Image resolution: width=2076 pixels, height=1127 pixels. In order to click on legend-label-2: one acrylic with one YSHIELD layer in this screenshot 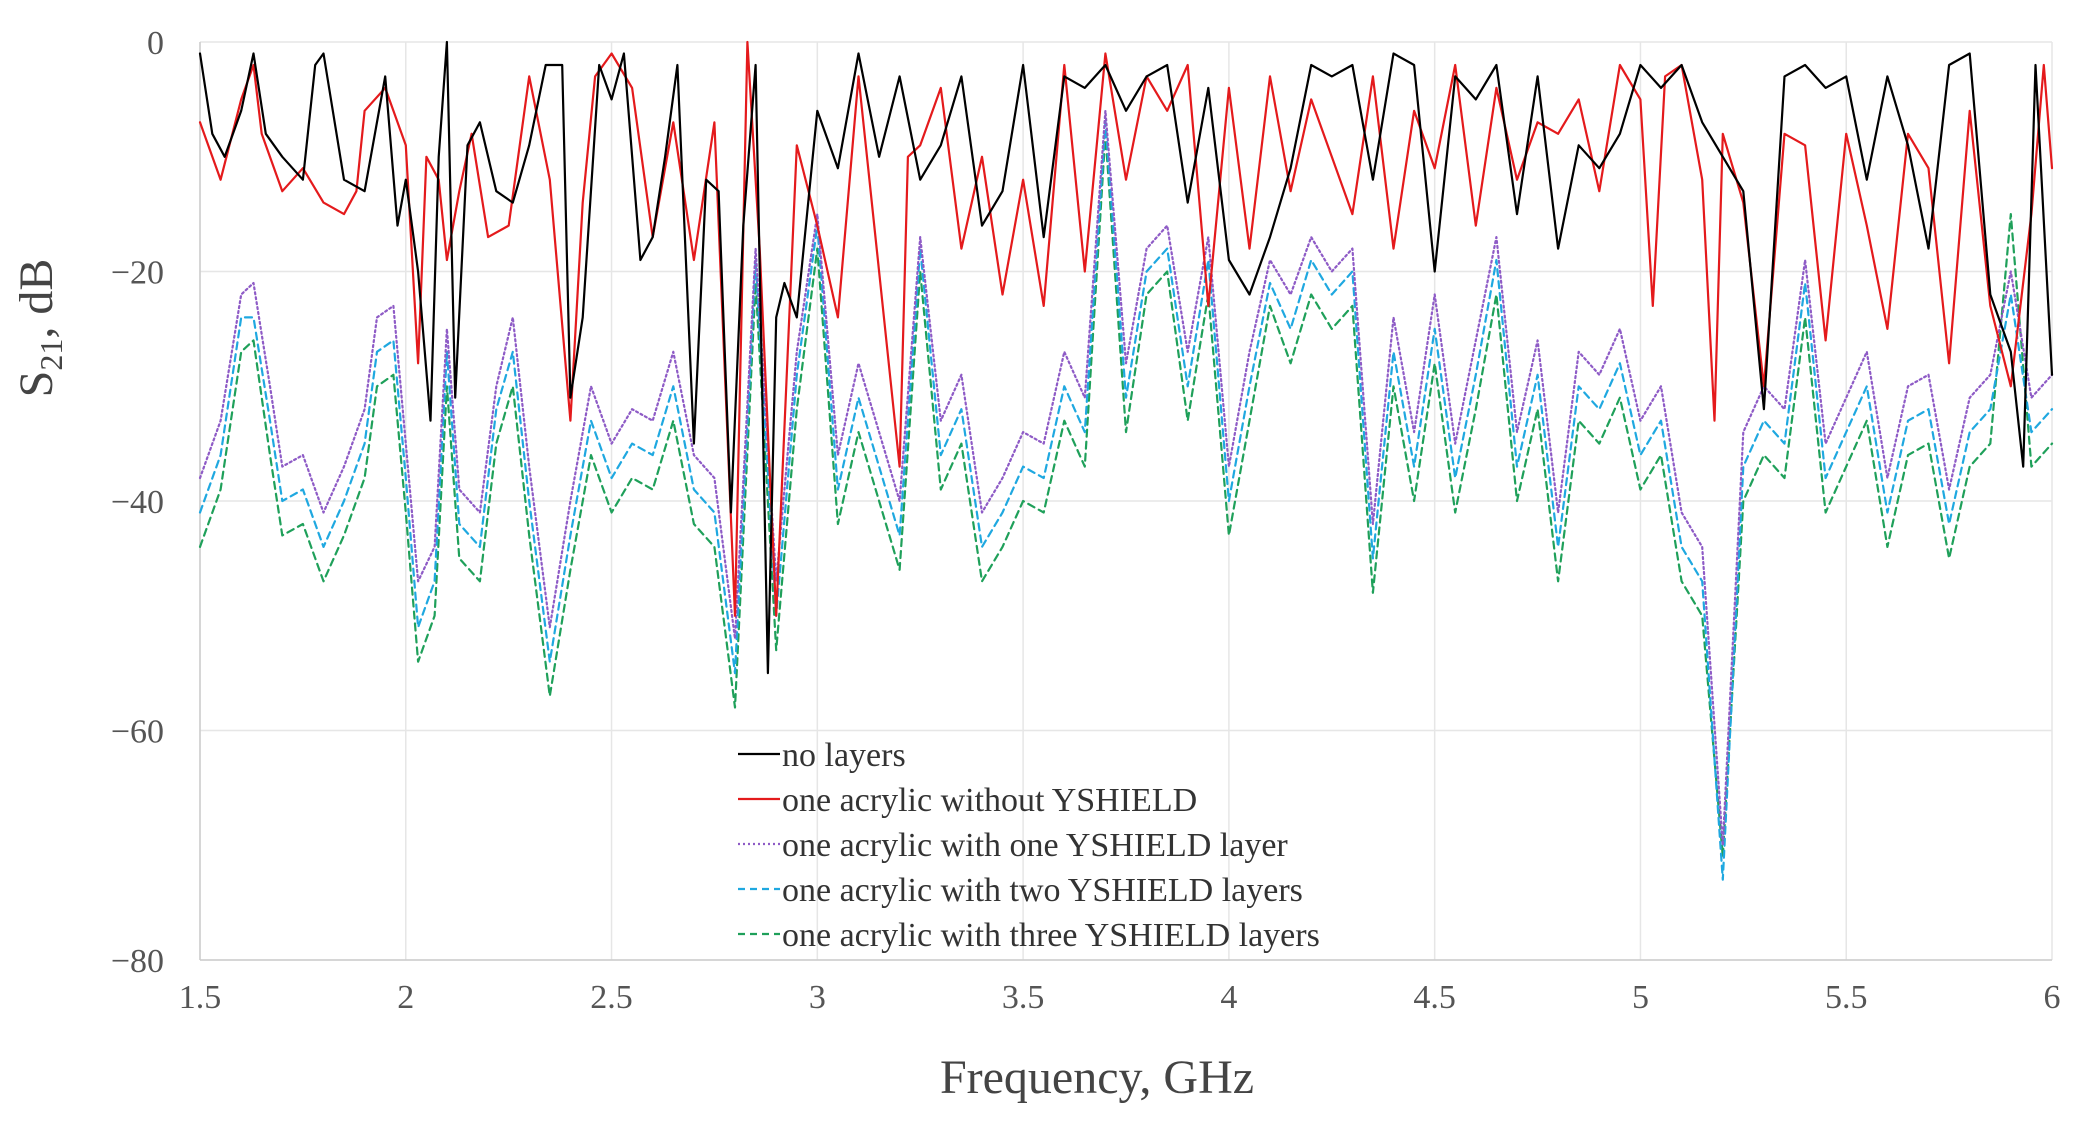, I will do `click(1035, 845)`.